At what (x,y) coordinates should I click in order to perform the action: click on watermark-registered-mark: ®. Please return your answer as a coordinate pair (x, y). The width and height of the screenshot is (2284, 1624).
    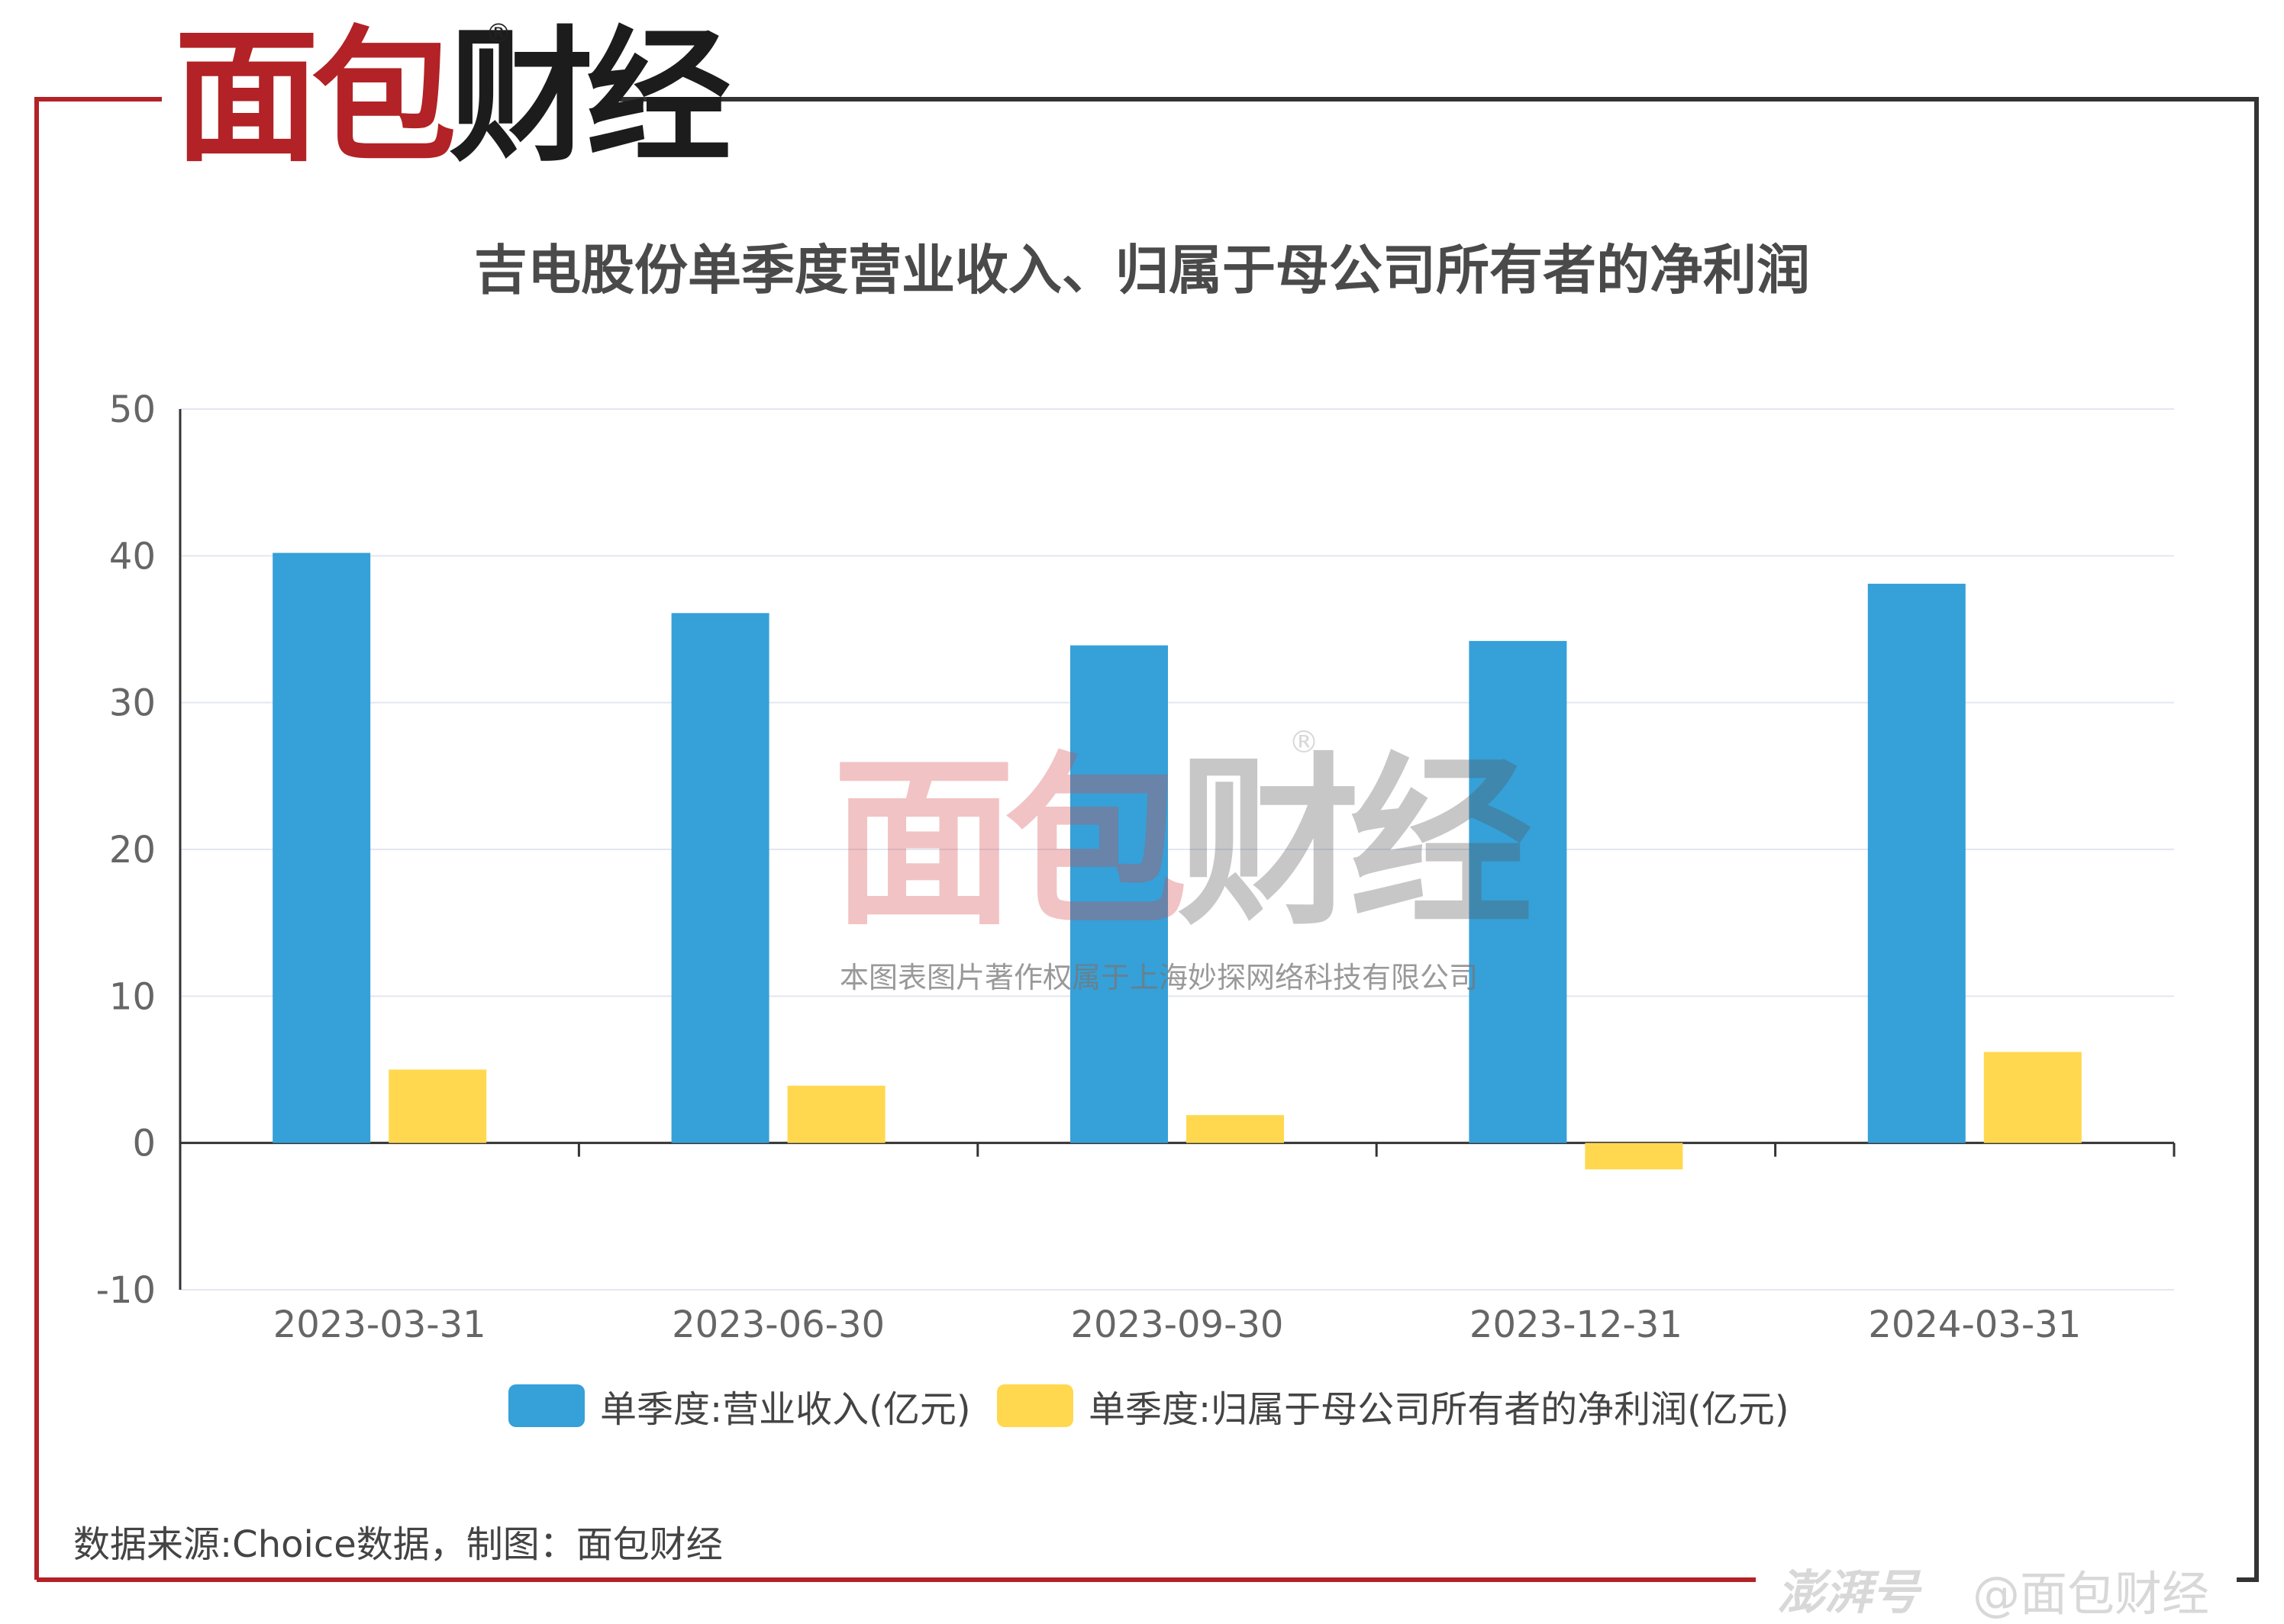
    Looking at the image, I should click on (1304, 742).